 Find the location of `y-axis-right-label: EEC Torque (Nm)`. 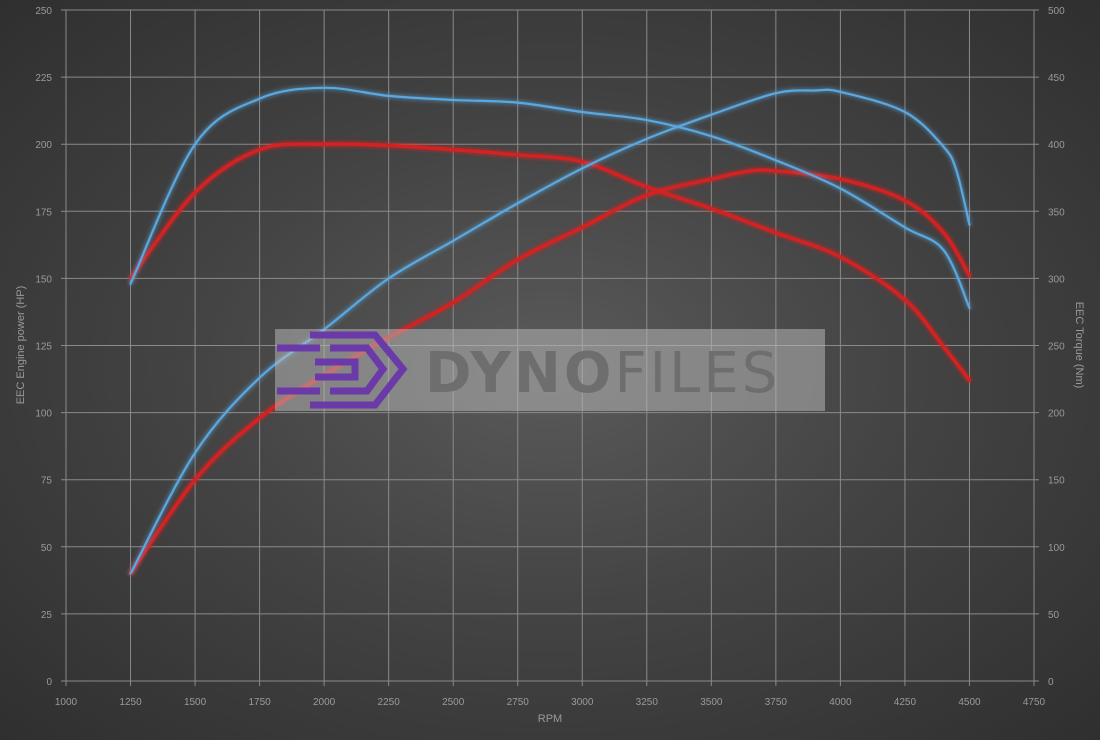

y-axis-right-label: EEC Torque (Nm) is located at coordinates (1079, 345).